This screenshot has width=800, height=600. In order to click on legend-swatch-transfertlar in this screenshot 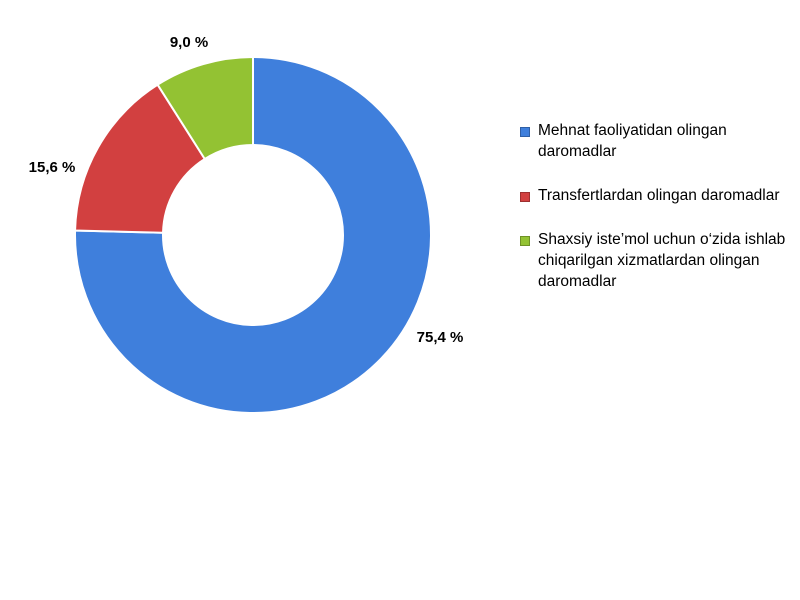, I will do `click(525, 197)`.